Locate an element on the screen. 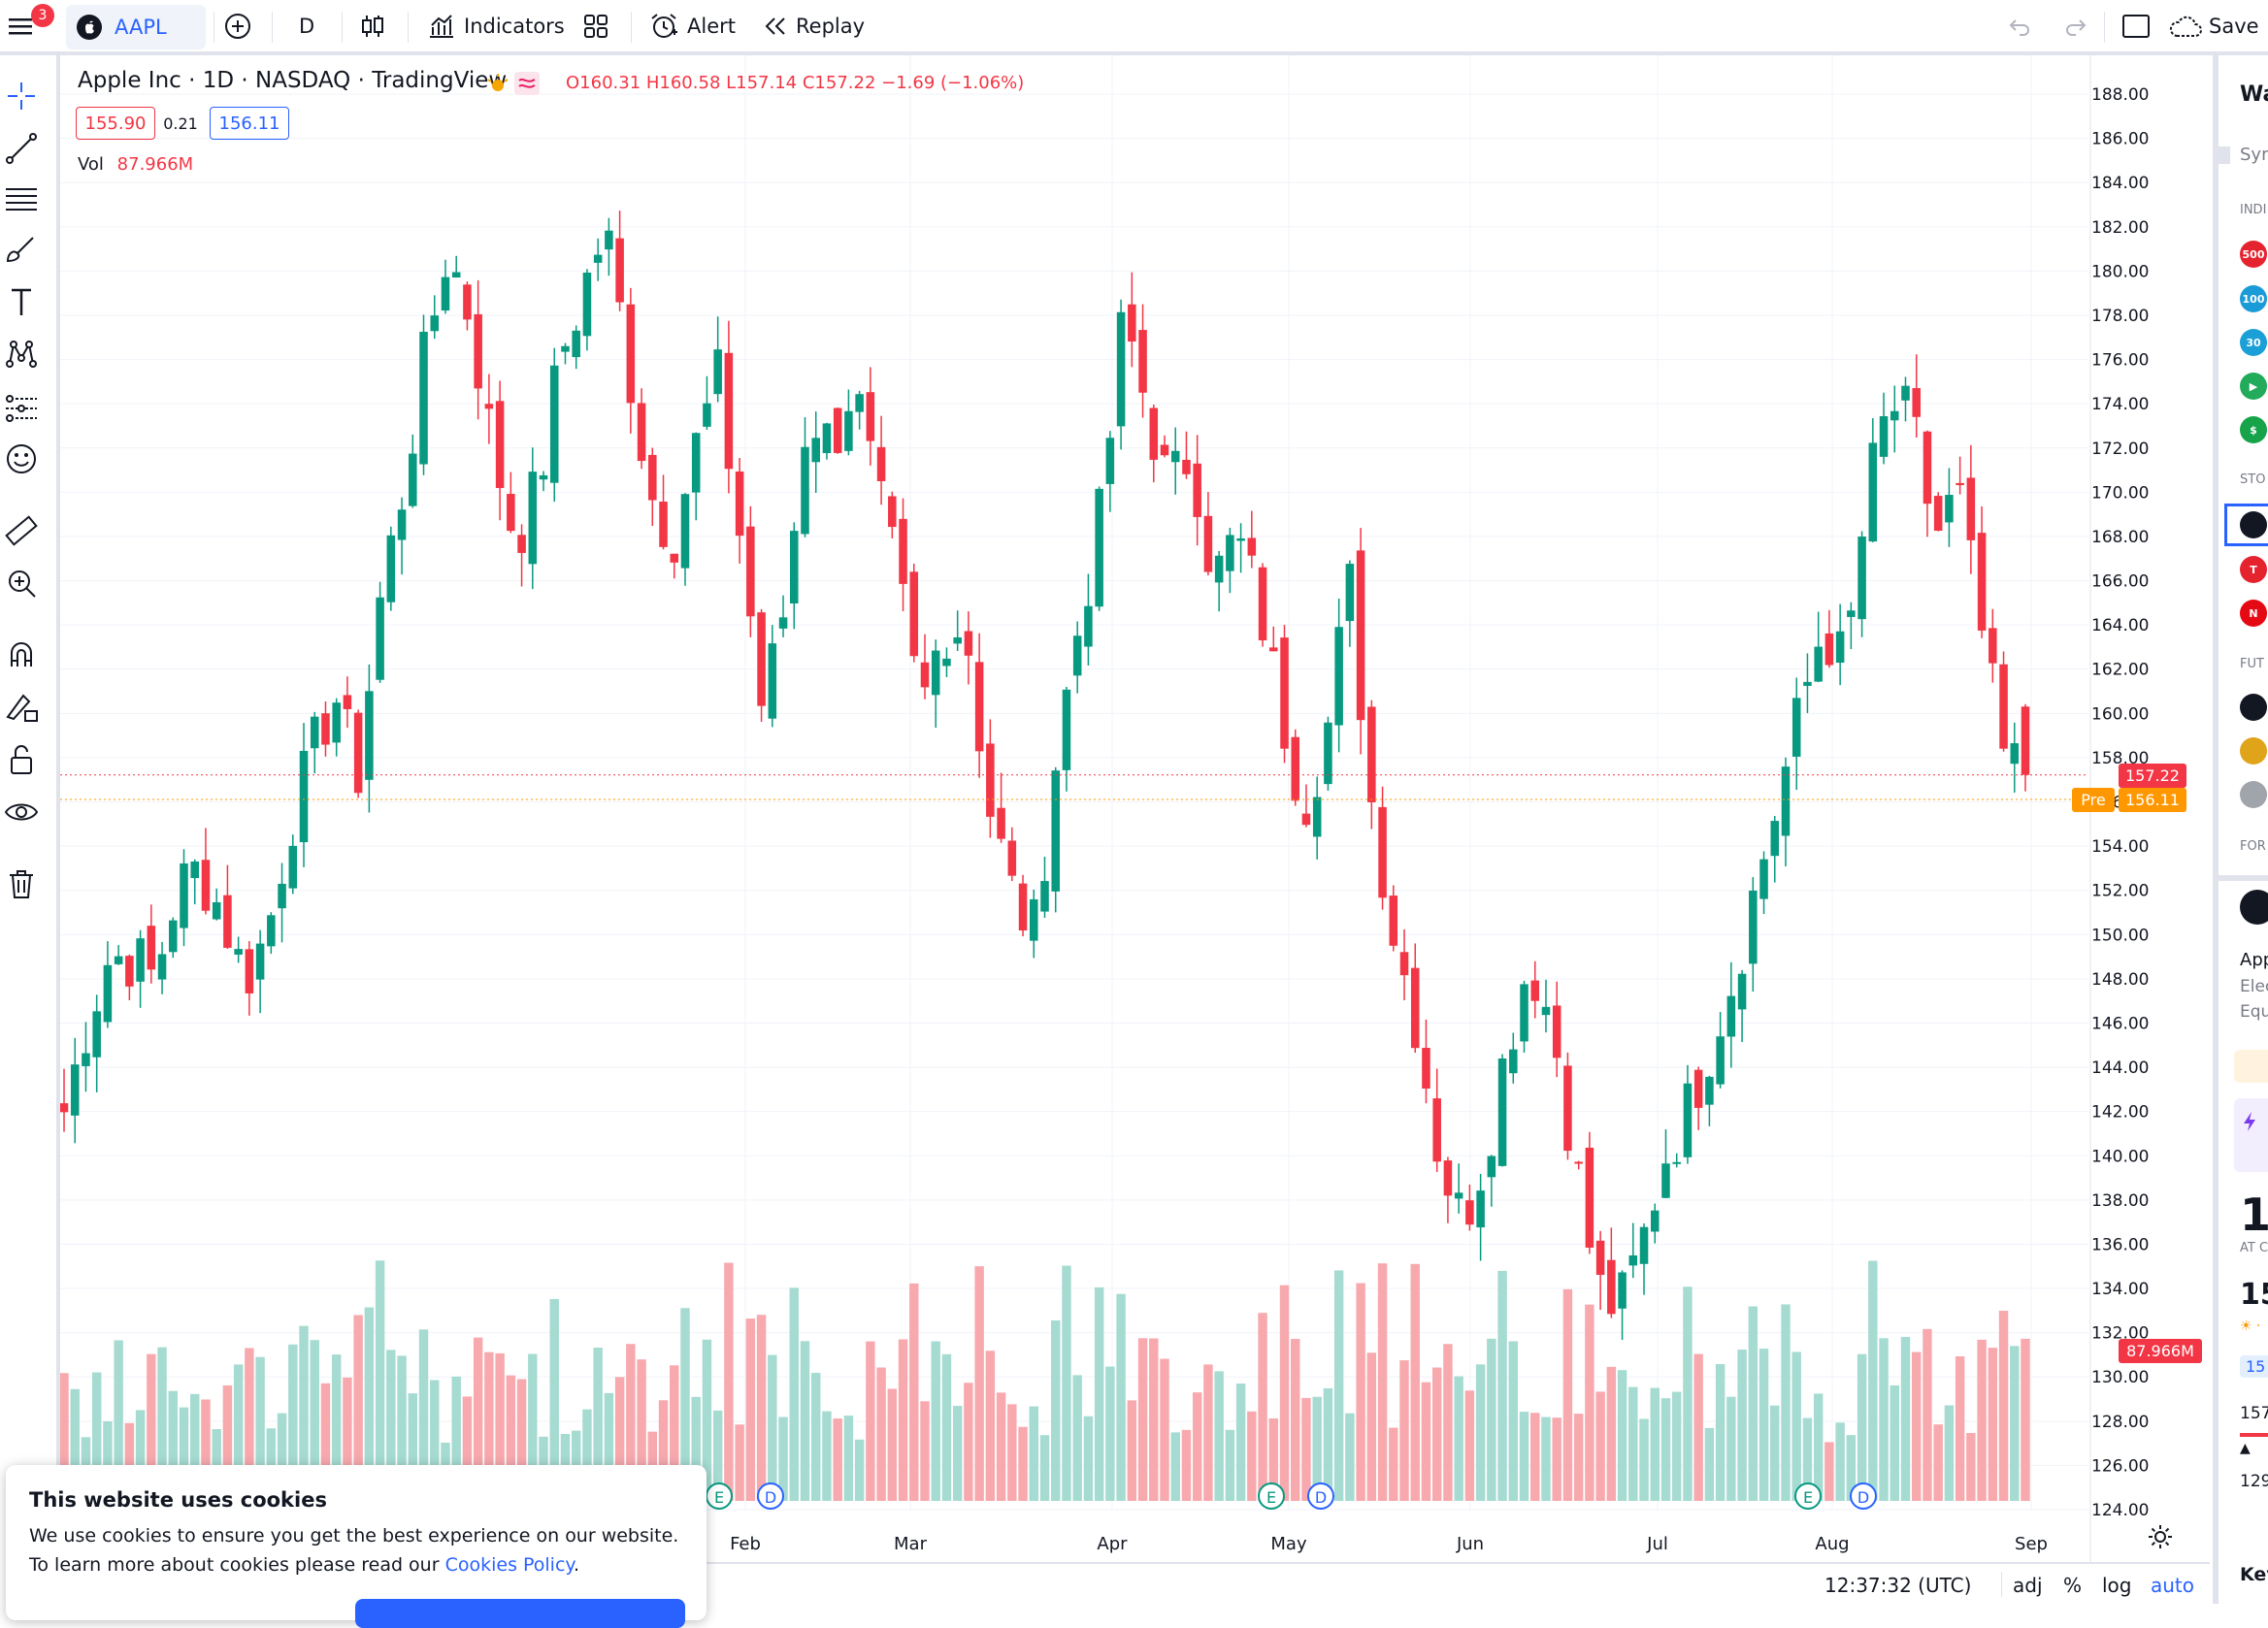 This screenshot has width=2268, height=1628. range-marker-icon: ▲ is located at coordinates (2245, 1448).